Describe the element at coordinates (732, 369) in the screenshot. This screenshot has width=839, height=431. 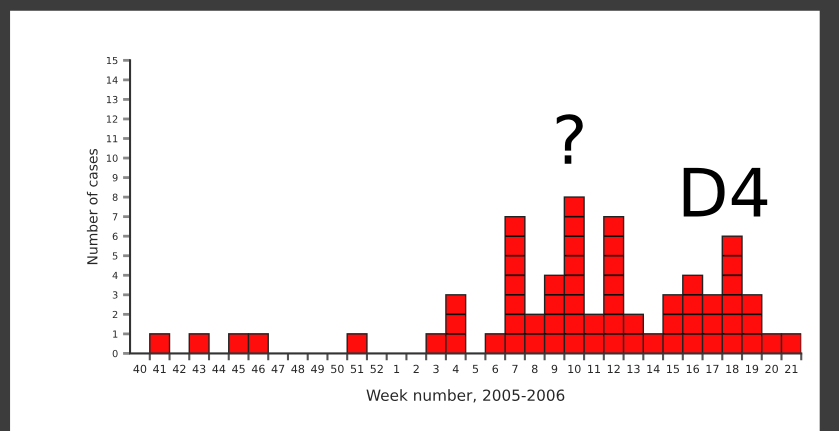
I see `x-tick-label: 18` at that location.